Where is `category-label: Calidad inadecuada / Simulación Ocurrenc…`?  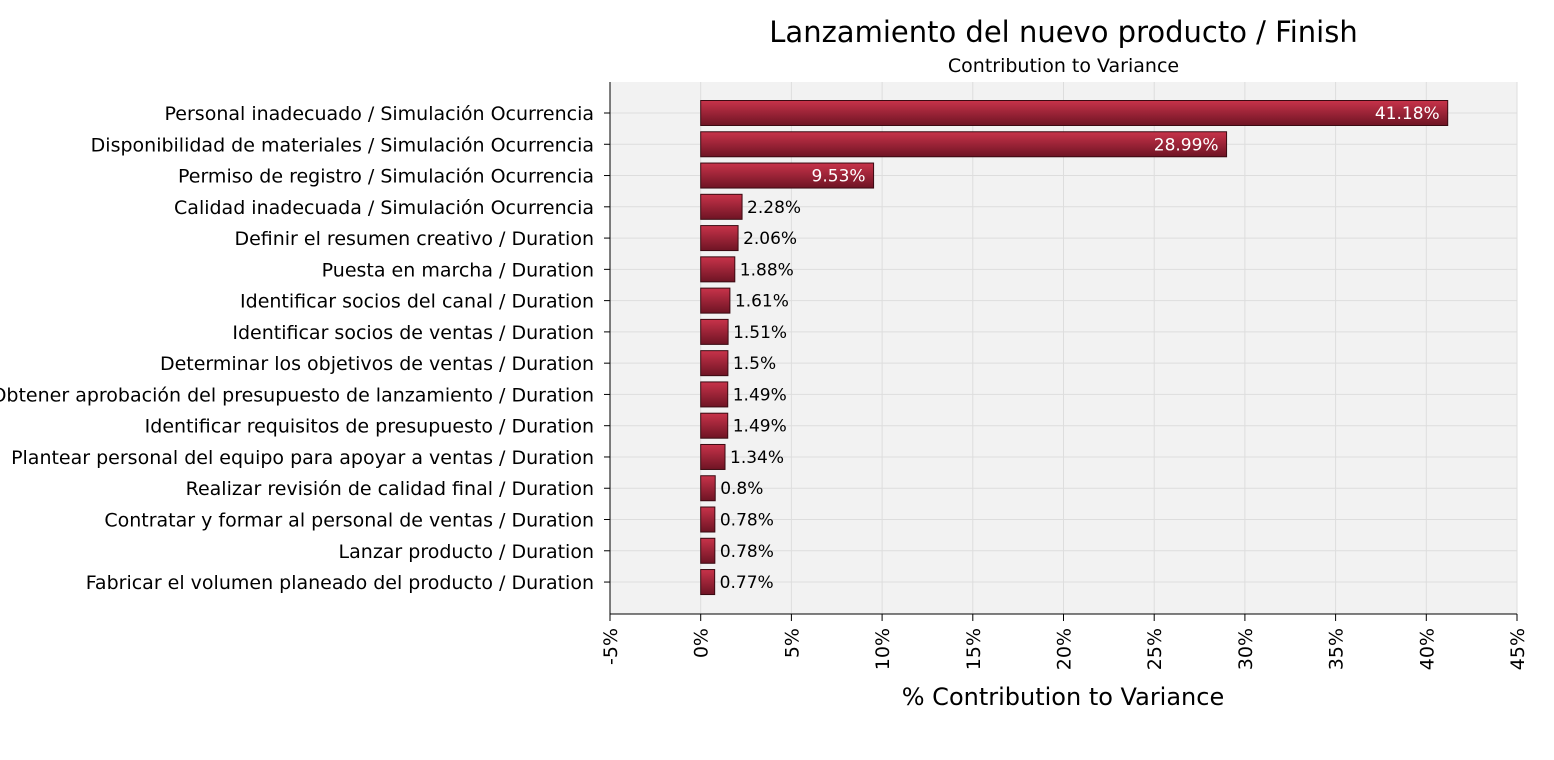
category-label: Calidad inadecuada / Simulación Ocurrenc… is located at coordinates (384, 208).